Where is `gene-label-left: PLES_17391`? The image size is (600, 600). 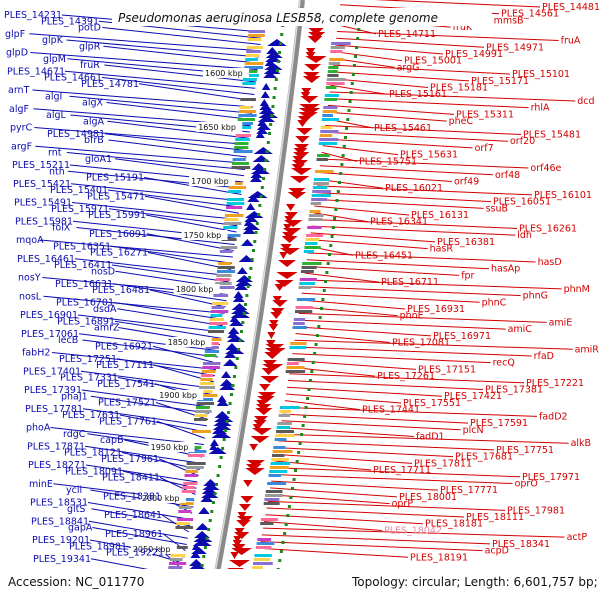
gene-label-left: PLES_17391 is located at coordinates (53, 390).